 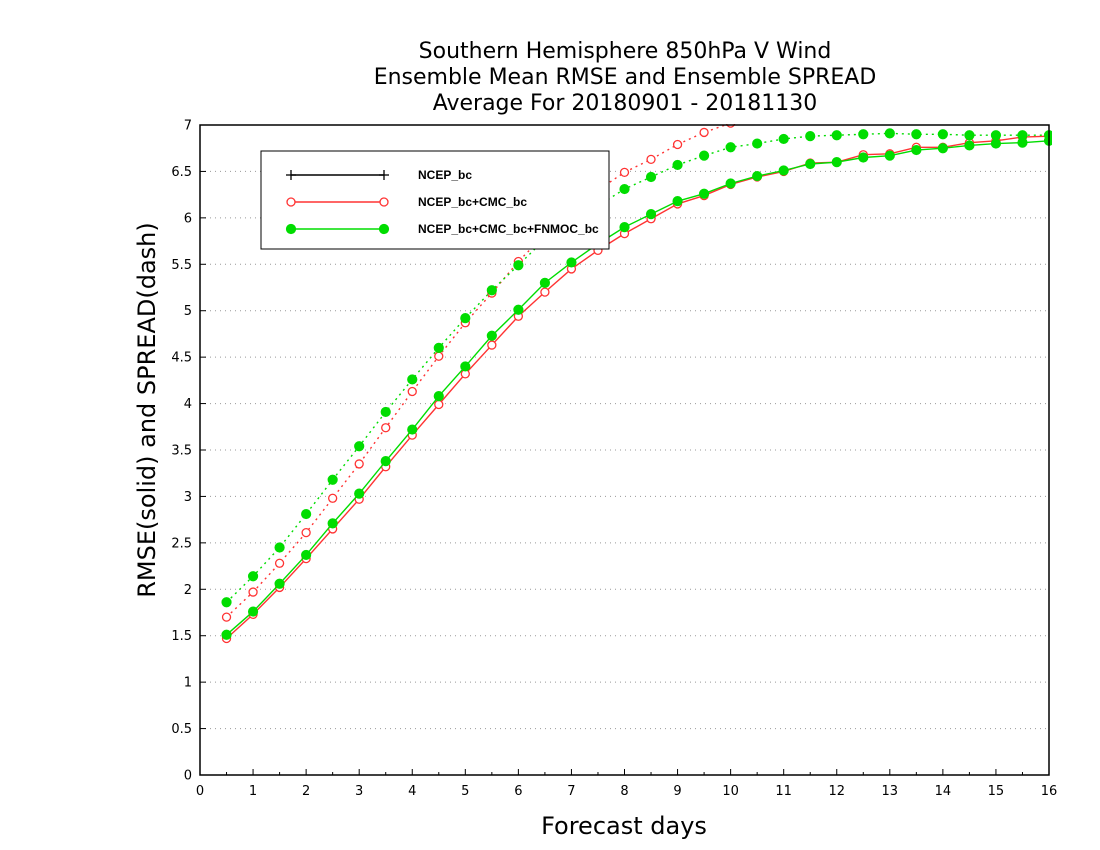 What do you see at coordinates (624, 826) in the screenshot?
I see `x-axis-label: Forecast days` at bounding box center [624, 826].